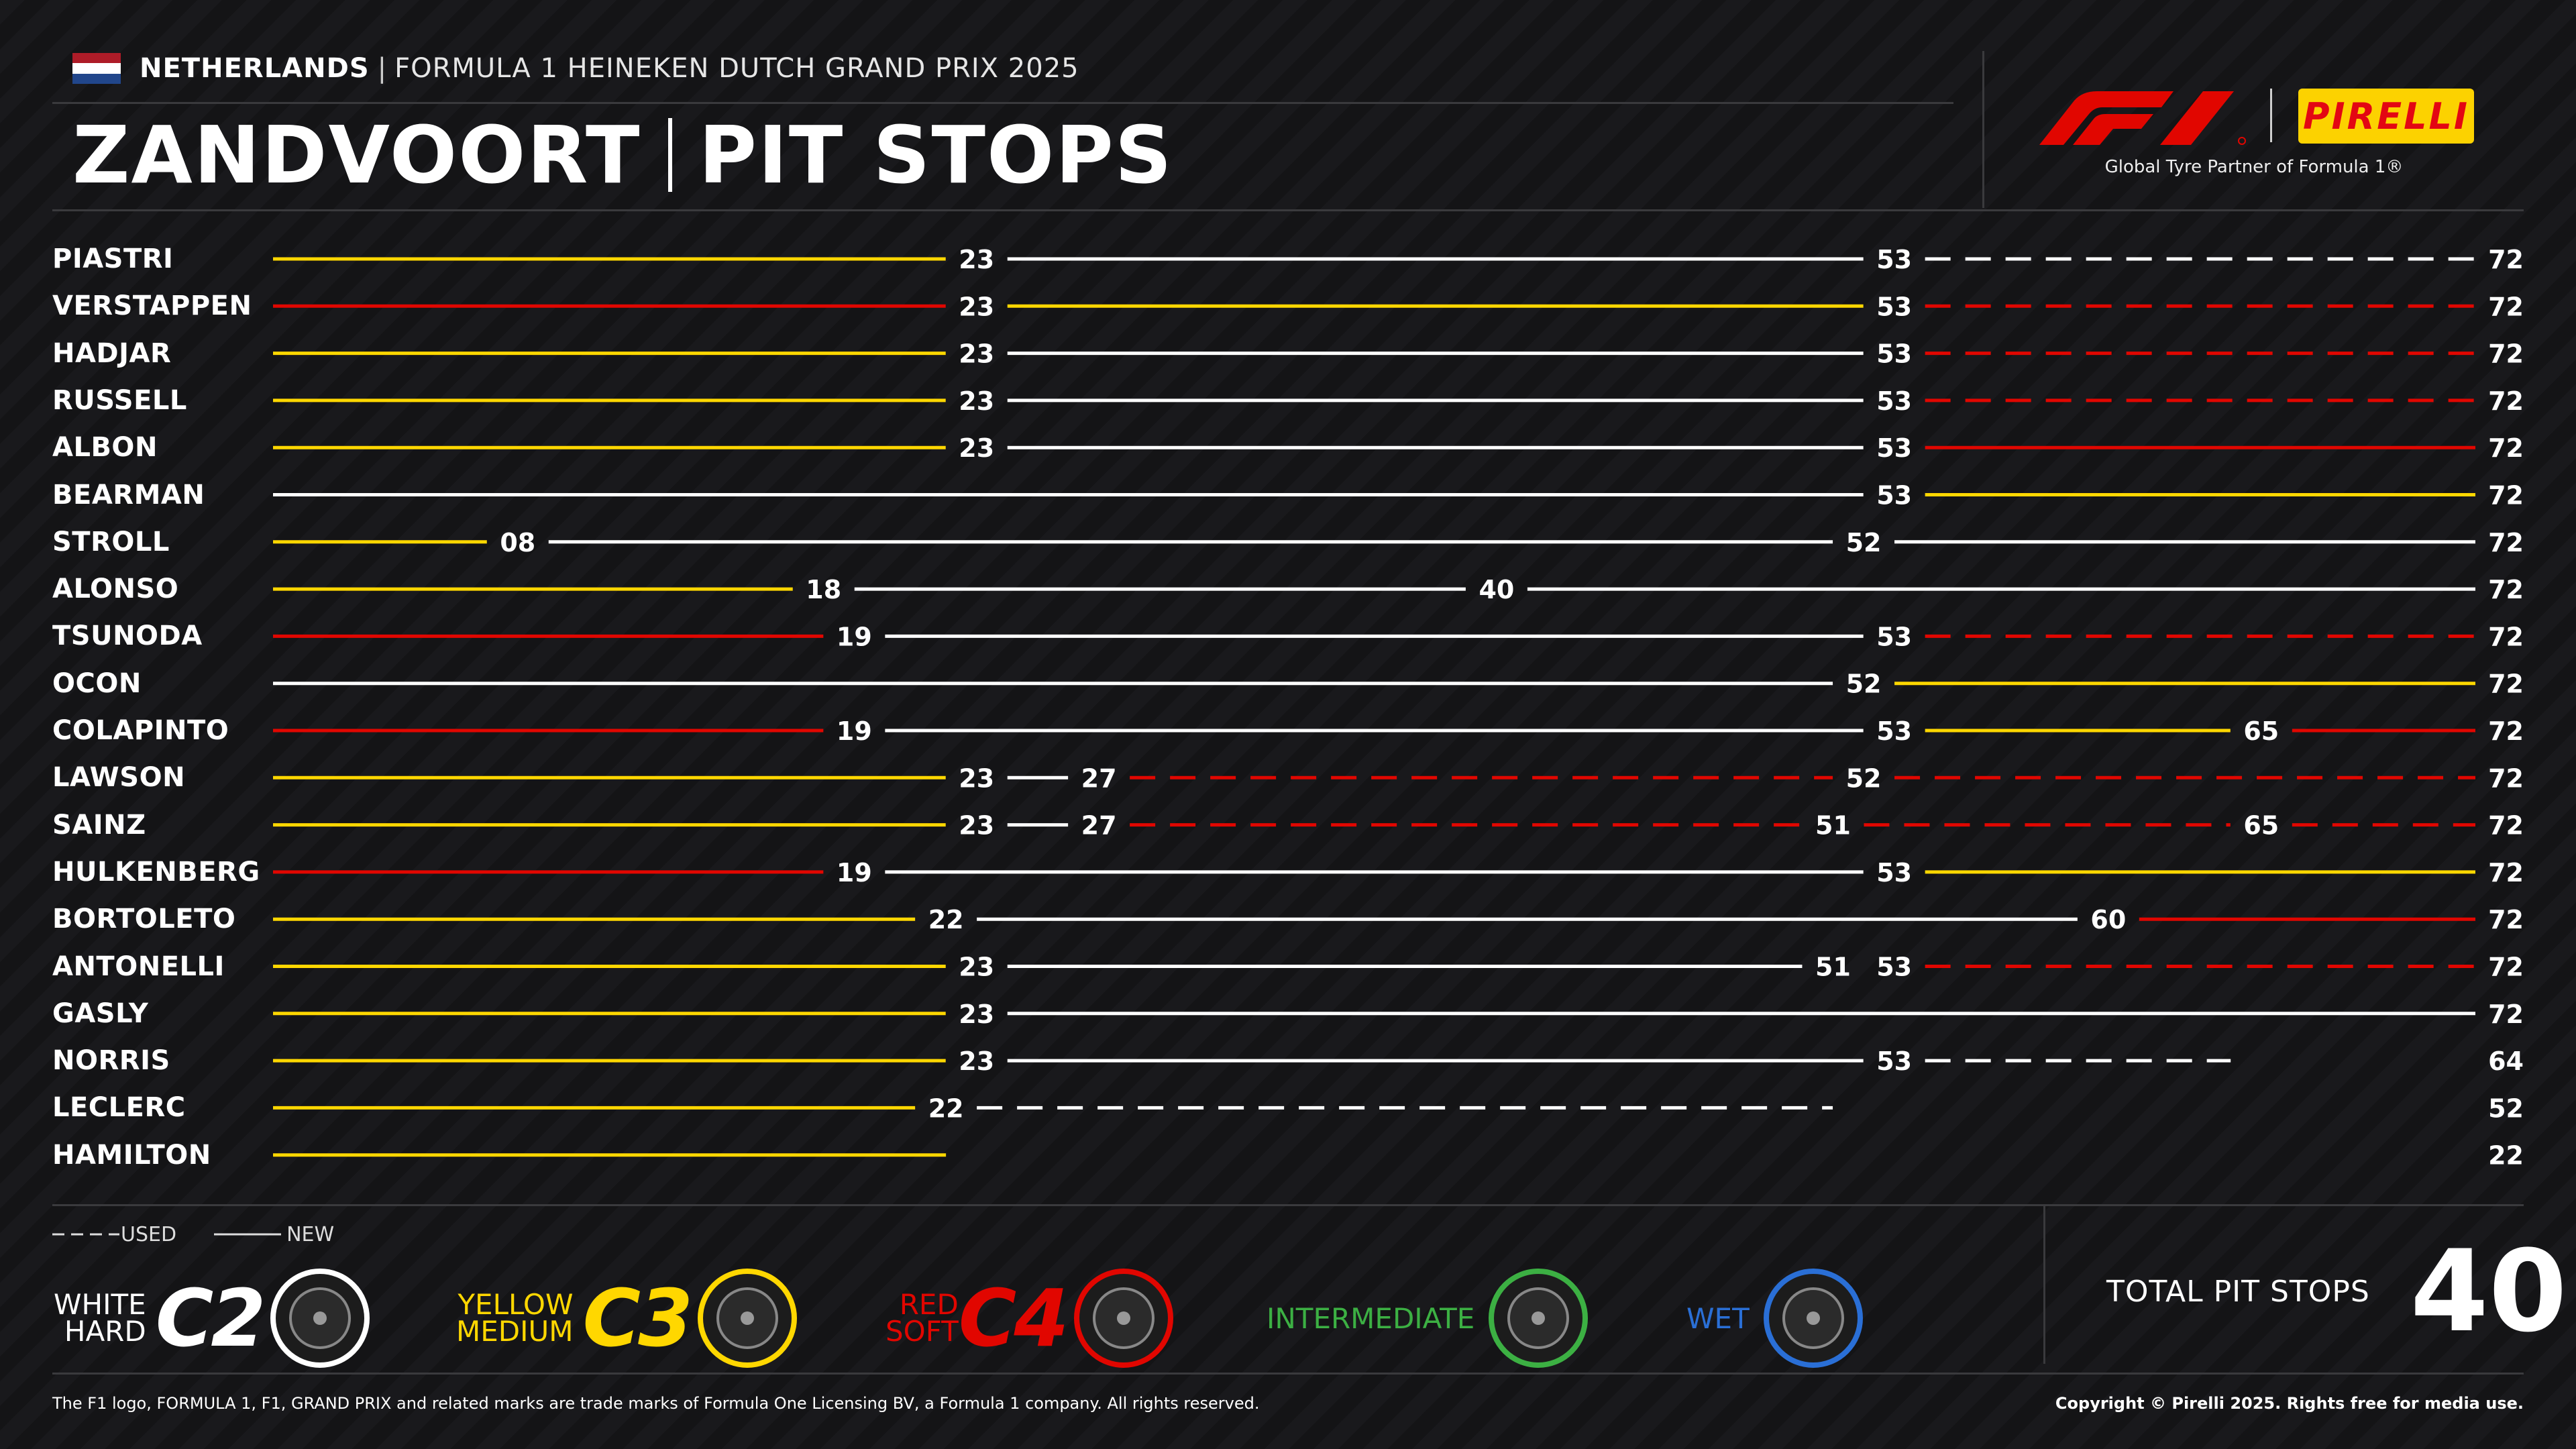  Describe the element at coordinates (119, 400) in the screenshot. I see `driver-name: RUSSELL` at that location.